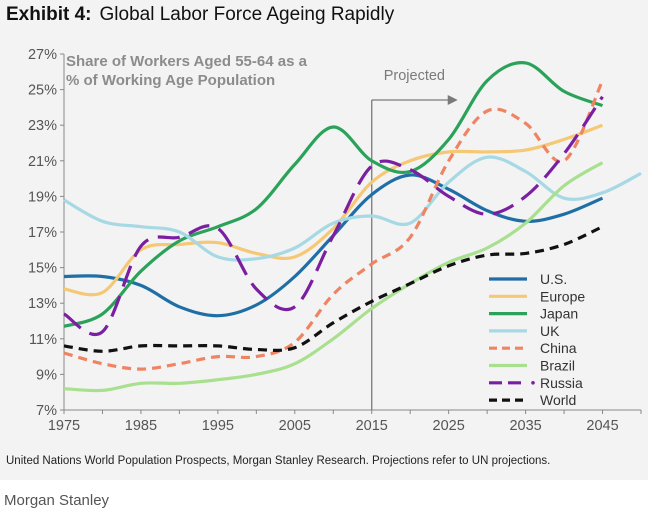 The width and height of the screenshot is (648, 519). I want to click on x-tick-label: 1985, so click(141, 426).